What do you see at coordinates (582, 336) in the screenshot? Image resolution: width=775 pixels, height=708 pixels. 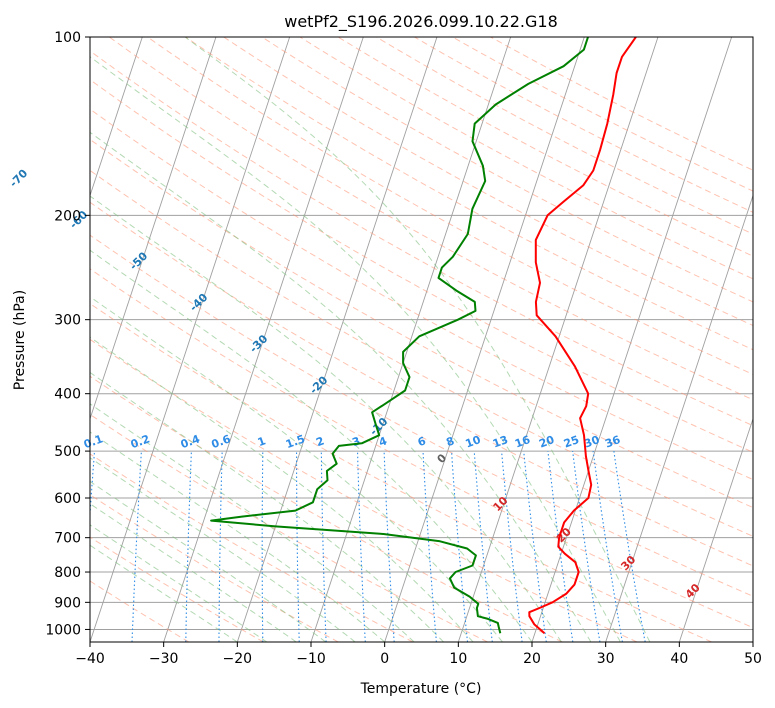 I see `temperature-line` at bounding box center [582, 336].